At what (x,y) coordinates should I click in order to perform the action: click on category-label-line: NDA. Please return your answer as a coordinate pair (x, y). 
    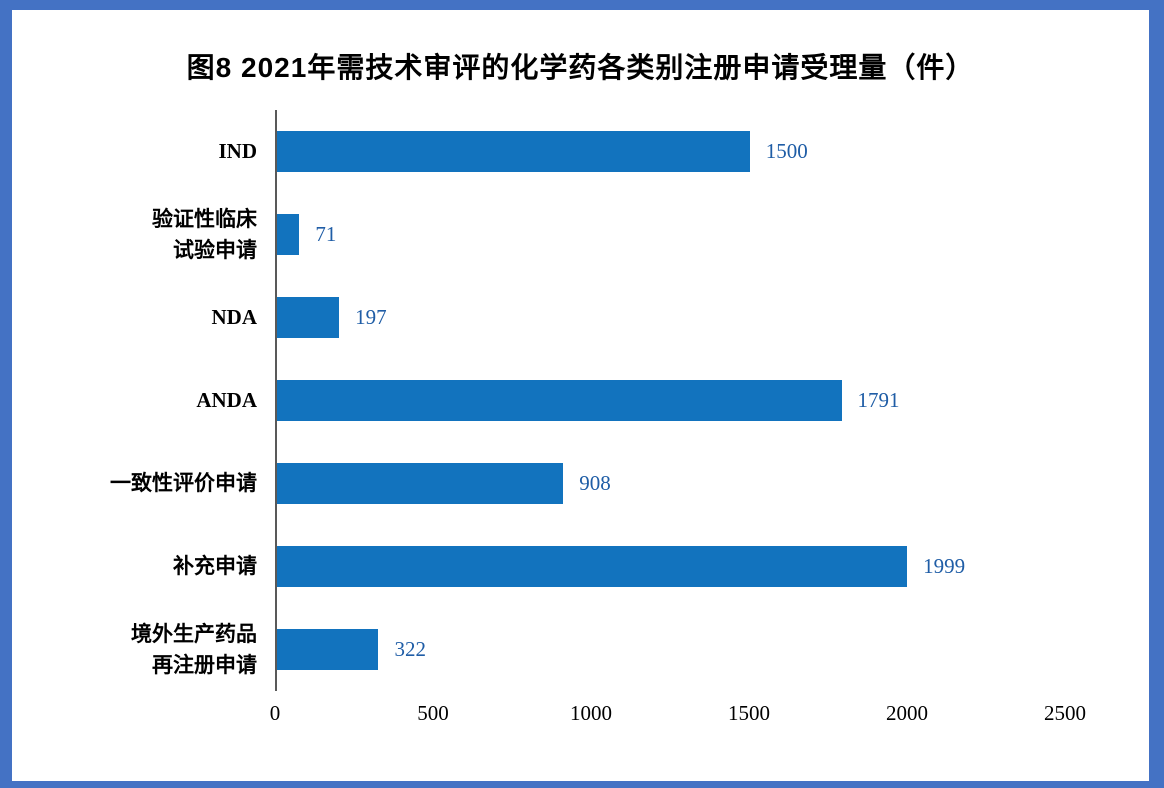
    Looking at the image, I should click on (234, 317).